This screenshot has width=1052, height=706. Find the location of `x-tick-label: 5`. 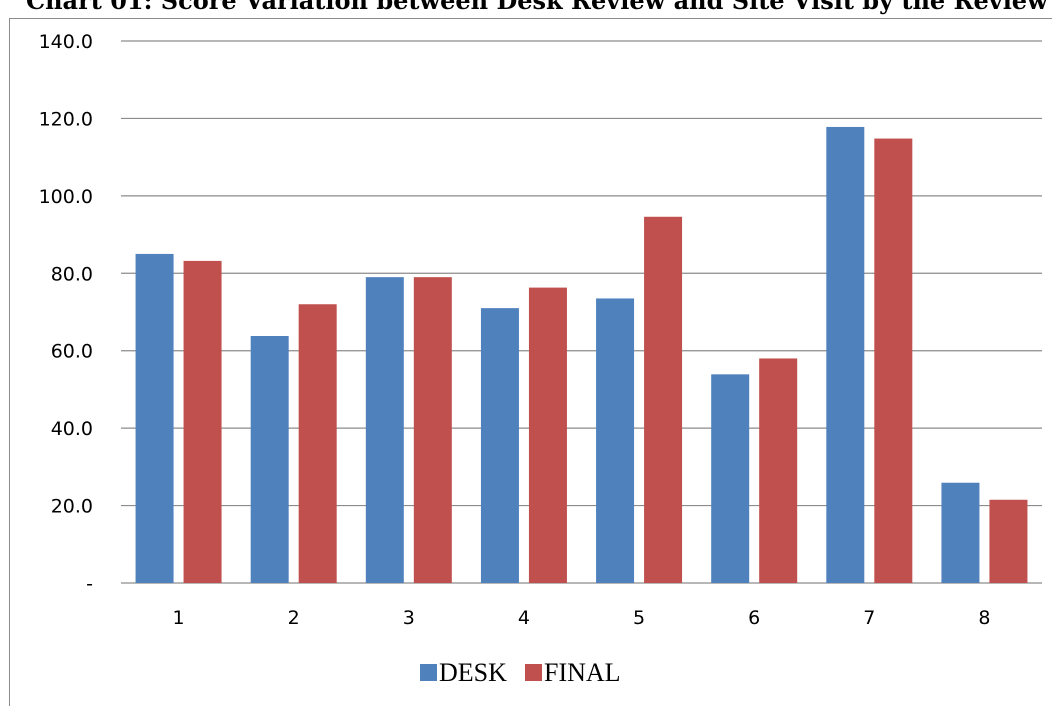

x-tick-label: 5 is located at coordinates (639, 618).